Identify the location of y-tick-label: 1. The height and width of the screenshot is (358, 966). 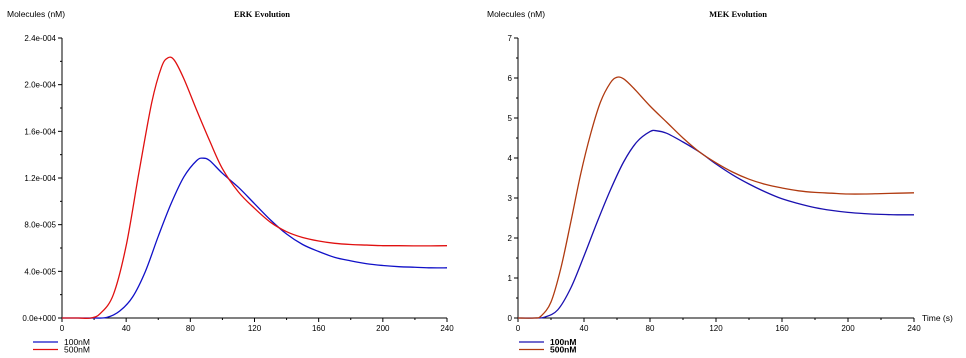
(510, 278).